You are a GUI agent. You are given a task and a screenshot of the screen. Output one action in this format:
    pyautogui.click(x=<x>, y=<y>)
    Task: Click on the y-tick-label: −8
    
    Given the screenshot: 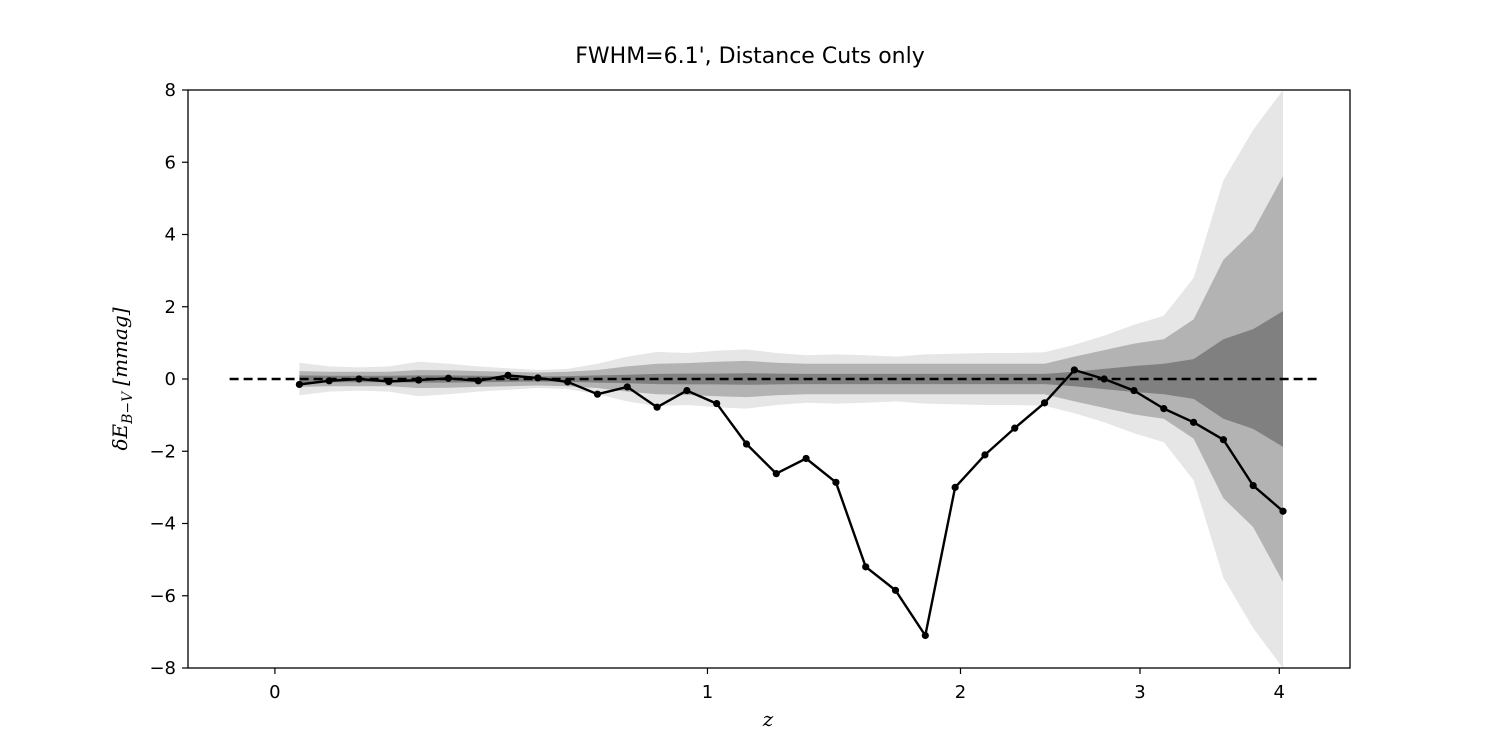 What is the action you would take?
    pyautogui.click(x=162, y=668)
    